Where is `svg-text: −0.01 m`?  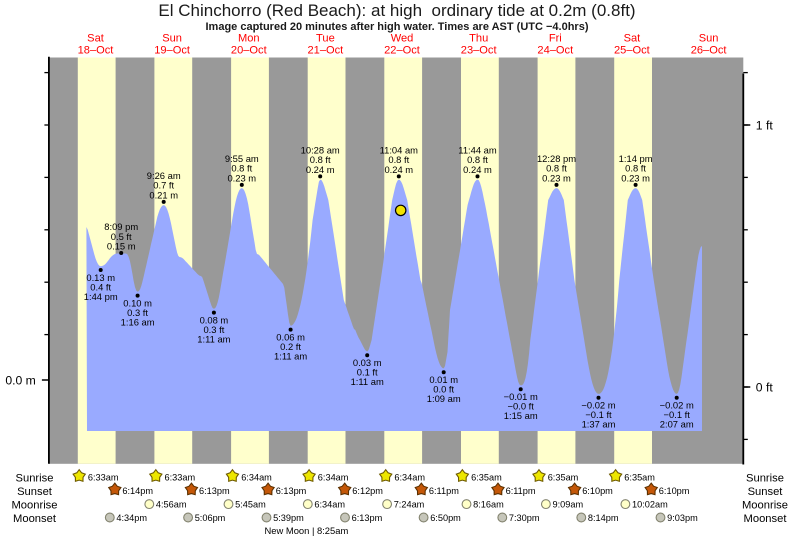
svg-text: −0.01 m is located at coordinates (521, 396).